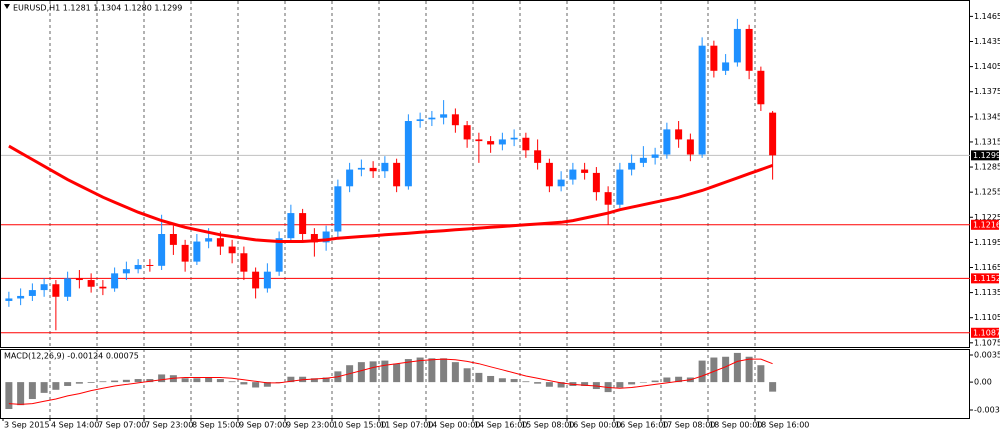  Describe the element at coordinates (987, 292) in the screenshot. I see `y-tick-label: 1.1135` at that location.